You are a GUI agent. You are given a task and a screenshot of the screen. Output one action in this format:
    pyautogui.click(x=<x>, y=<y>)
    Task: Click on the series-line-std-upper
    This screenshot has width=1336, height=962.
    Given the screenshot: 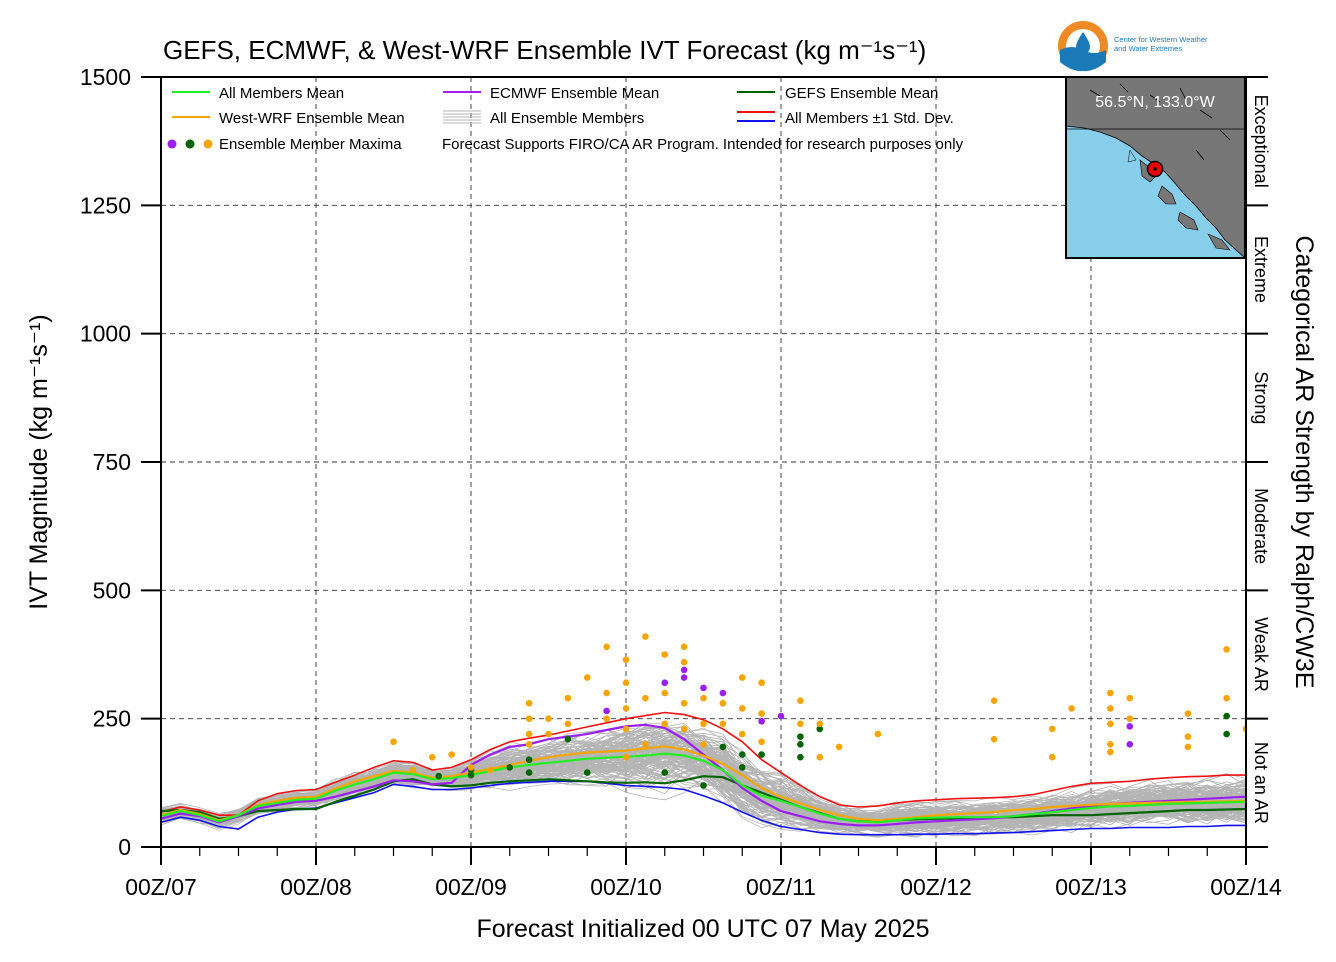 What is the action you would take?
    pyautogui.click(x=703, y=764)
    